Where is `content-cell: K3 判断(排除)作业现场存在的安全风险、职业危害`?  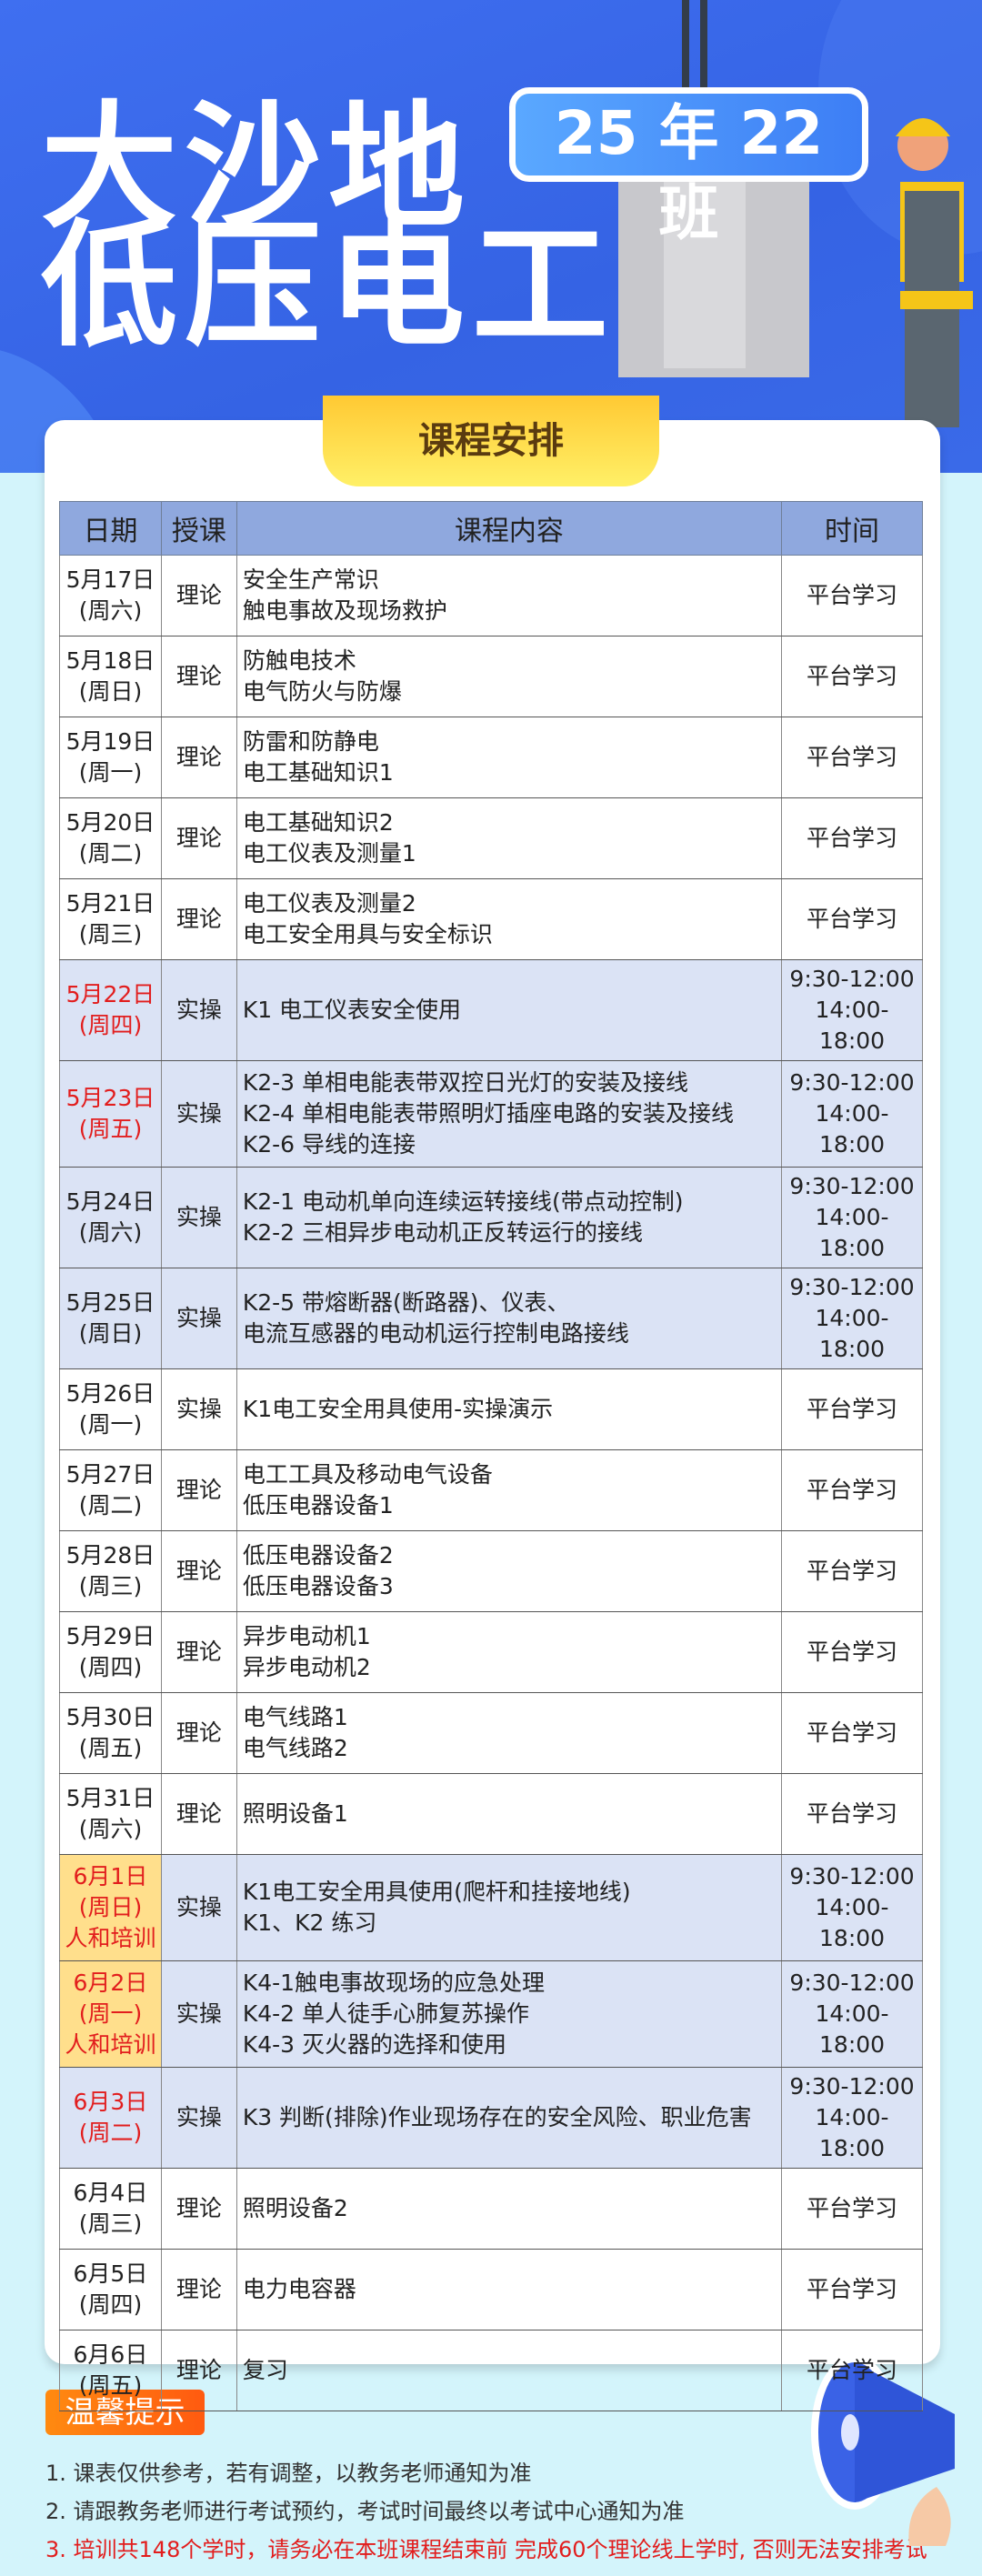
content-cell: K3 判断(排除)作业现场存在的安全风险、职业危害 is located at coordinates (509, 2118).